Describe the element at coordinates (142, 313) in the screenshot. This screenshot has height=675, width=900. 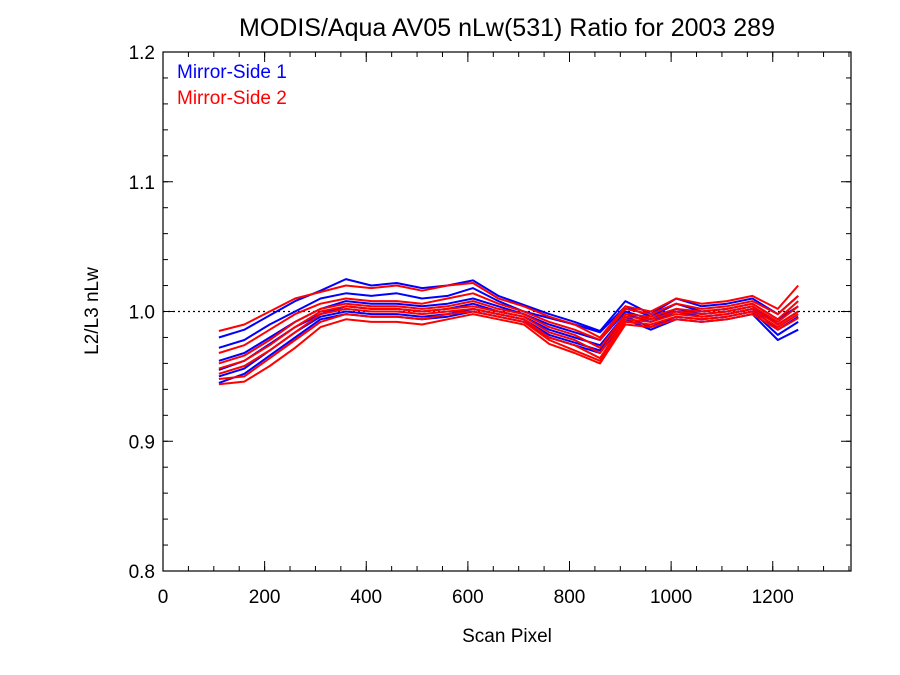
I see `y-tick-label: 1.0` at that location.